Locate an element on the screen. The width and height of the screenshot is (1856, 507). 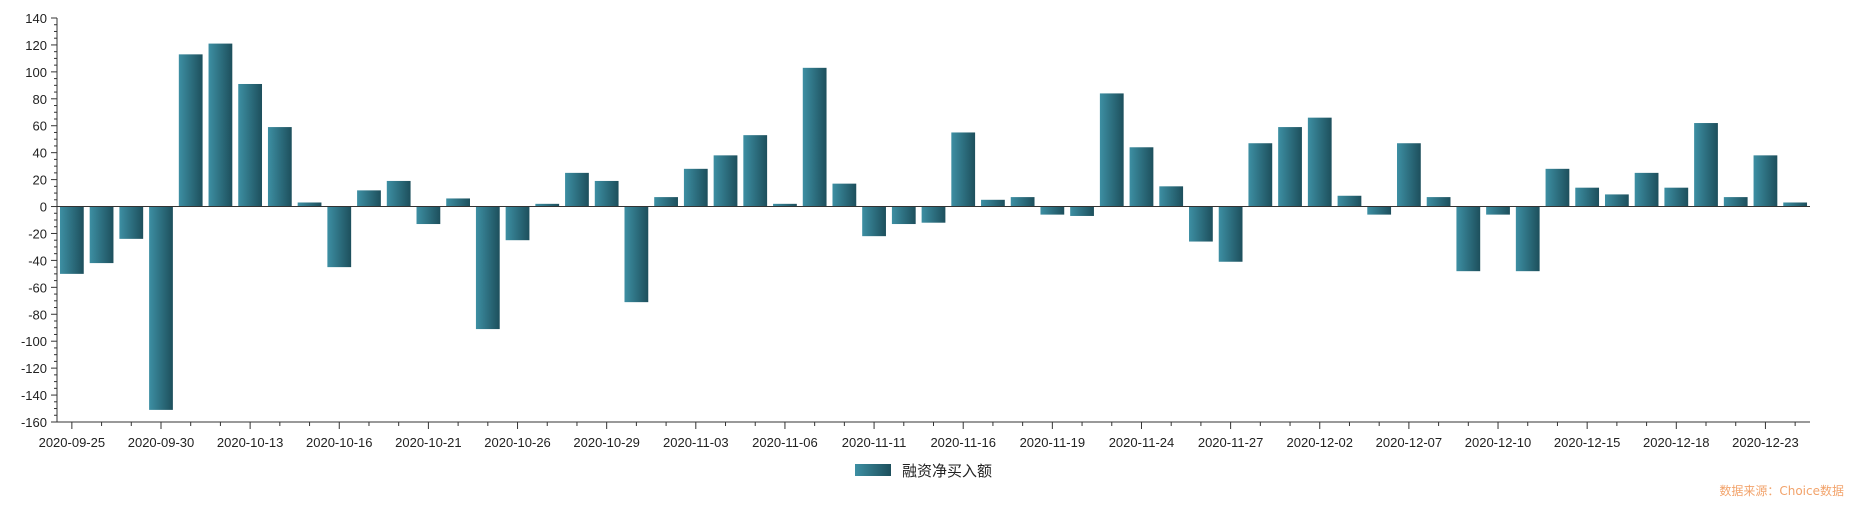
y-tick-label: 40 is located at coordinates (40, 153).